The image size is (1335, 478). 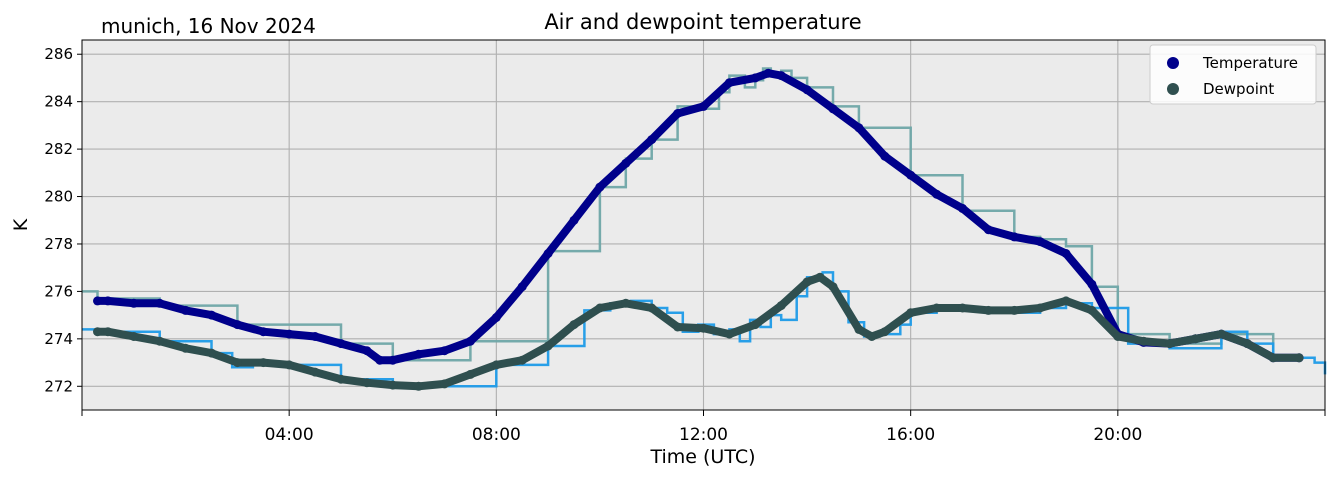 I want to click on y-tick-label-276: 276, so click(x=58, y=291).